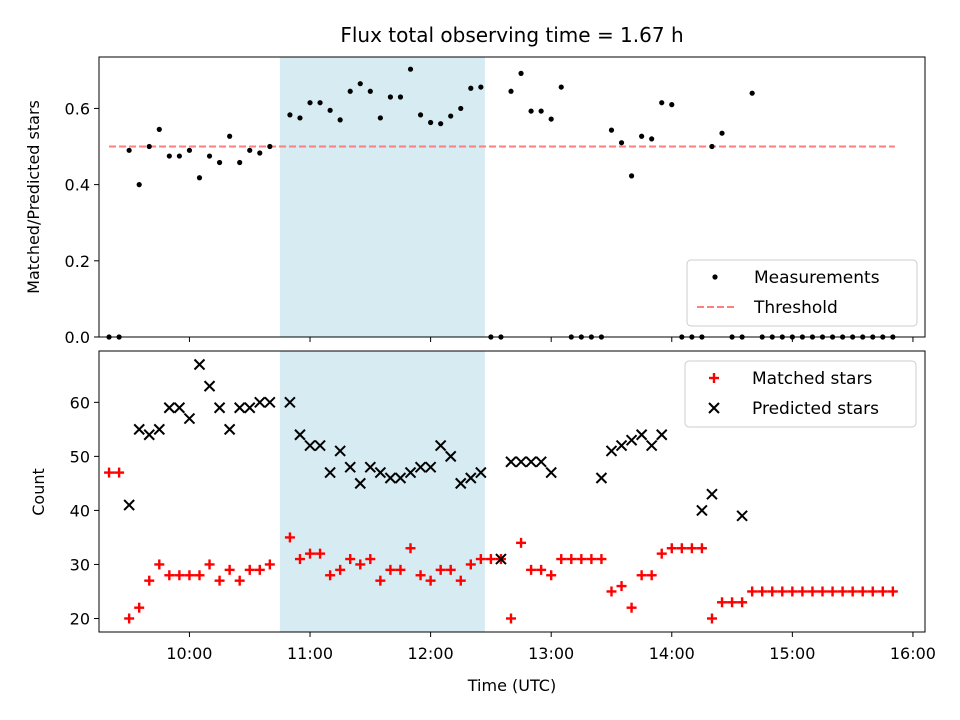  What do you see at coordinates (511, 685) in the screenshot?
I see `x-axis-label: Time (UTC)` at bounding box center [511, 685].